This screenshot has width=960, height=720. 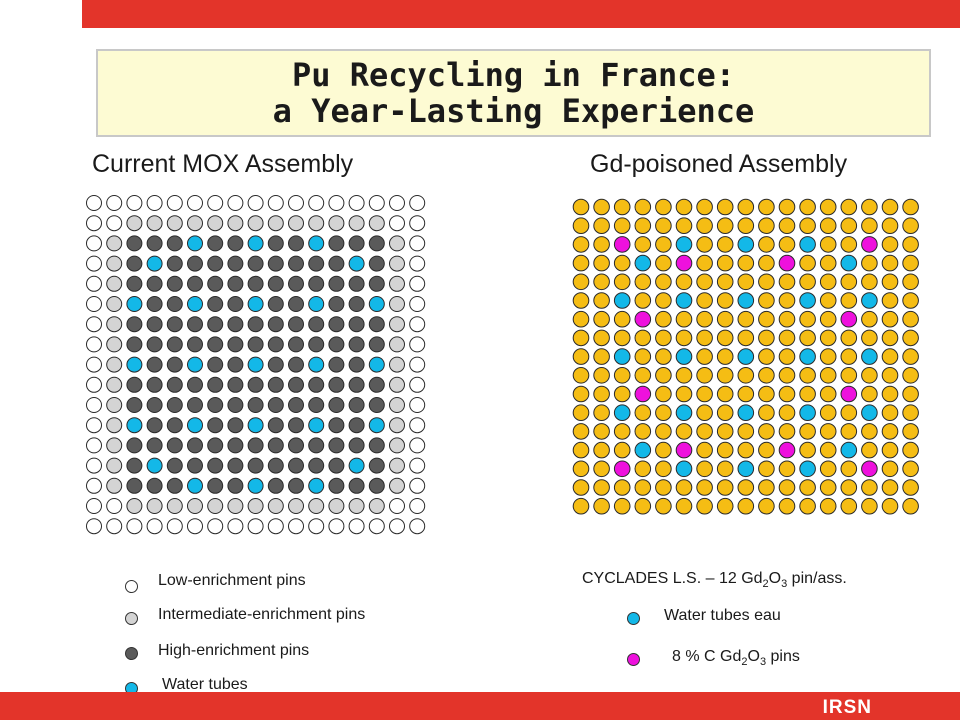 What do you see at coordinates (131, 653) in the screenshot?
I see `legend-high-dot` at bounding box center [131, 653].